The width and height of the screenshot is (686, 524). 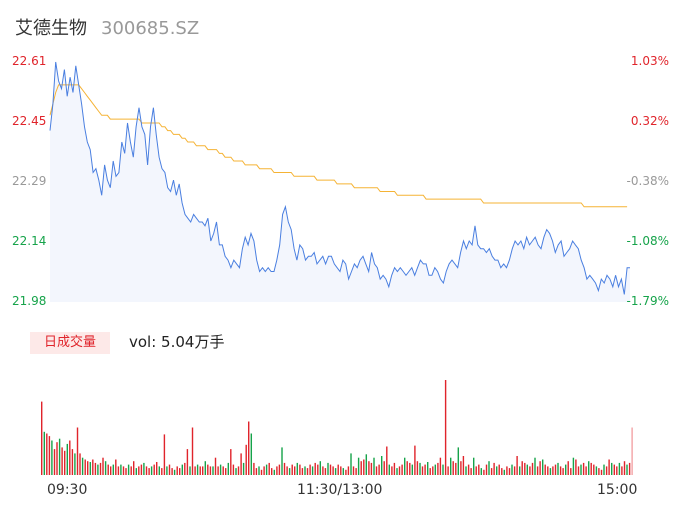 I want to click on daily-volume-tag: 日成交量, so click(x=70, y=343).